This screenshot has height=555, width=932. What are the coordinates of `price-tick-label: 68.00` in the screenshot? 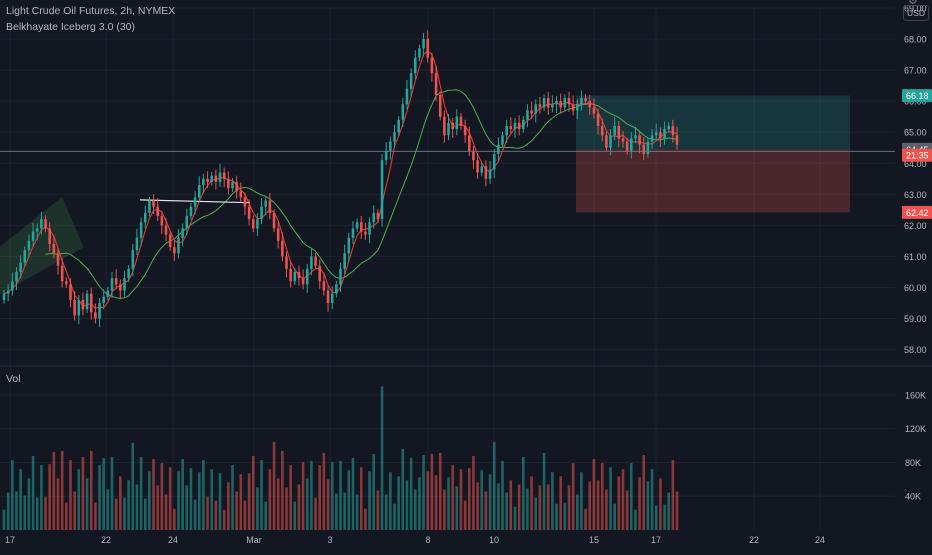 It's located at (915, 40).